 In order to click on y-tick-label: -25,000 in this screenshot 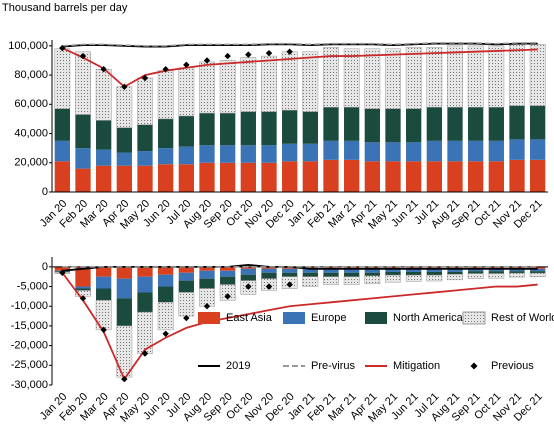, I will do `click(29, 365)`.